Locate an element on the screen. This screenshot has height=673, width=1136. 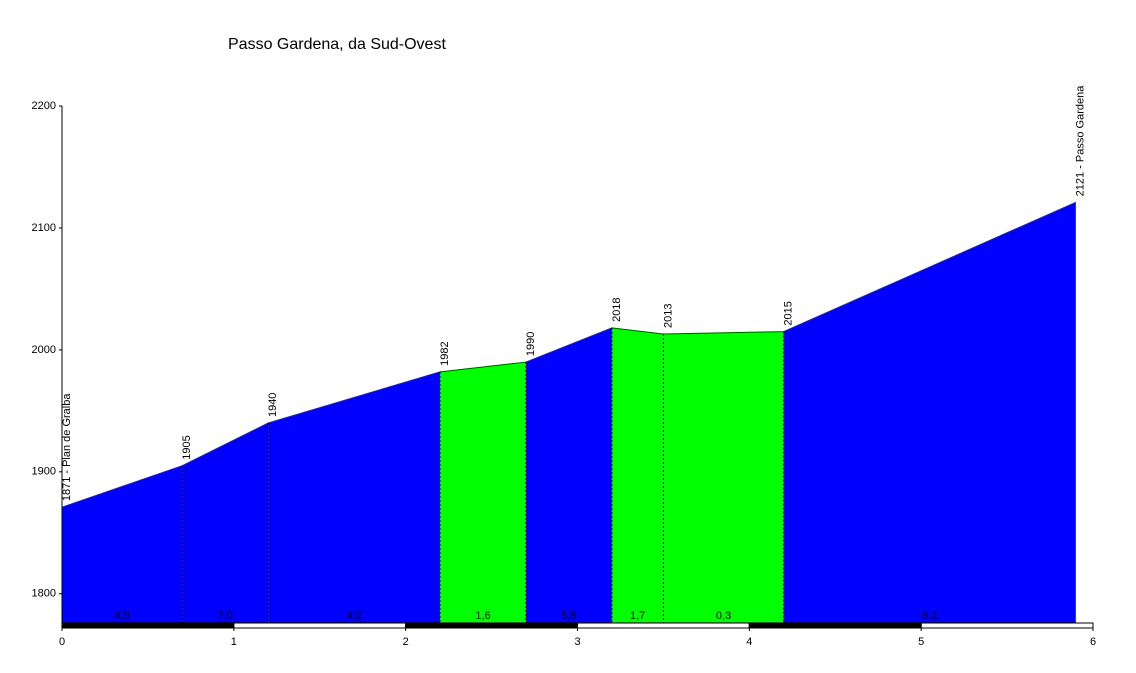
point-label: 2018 is located at coordinates (617, 309).